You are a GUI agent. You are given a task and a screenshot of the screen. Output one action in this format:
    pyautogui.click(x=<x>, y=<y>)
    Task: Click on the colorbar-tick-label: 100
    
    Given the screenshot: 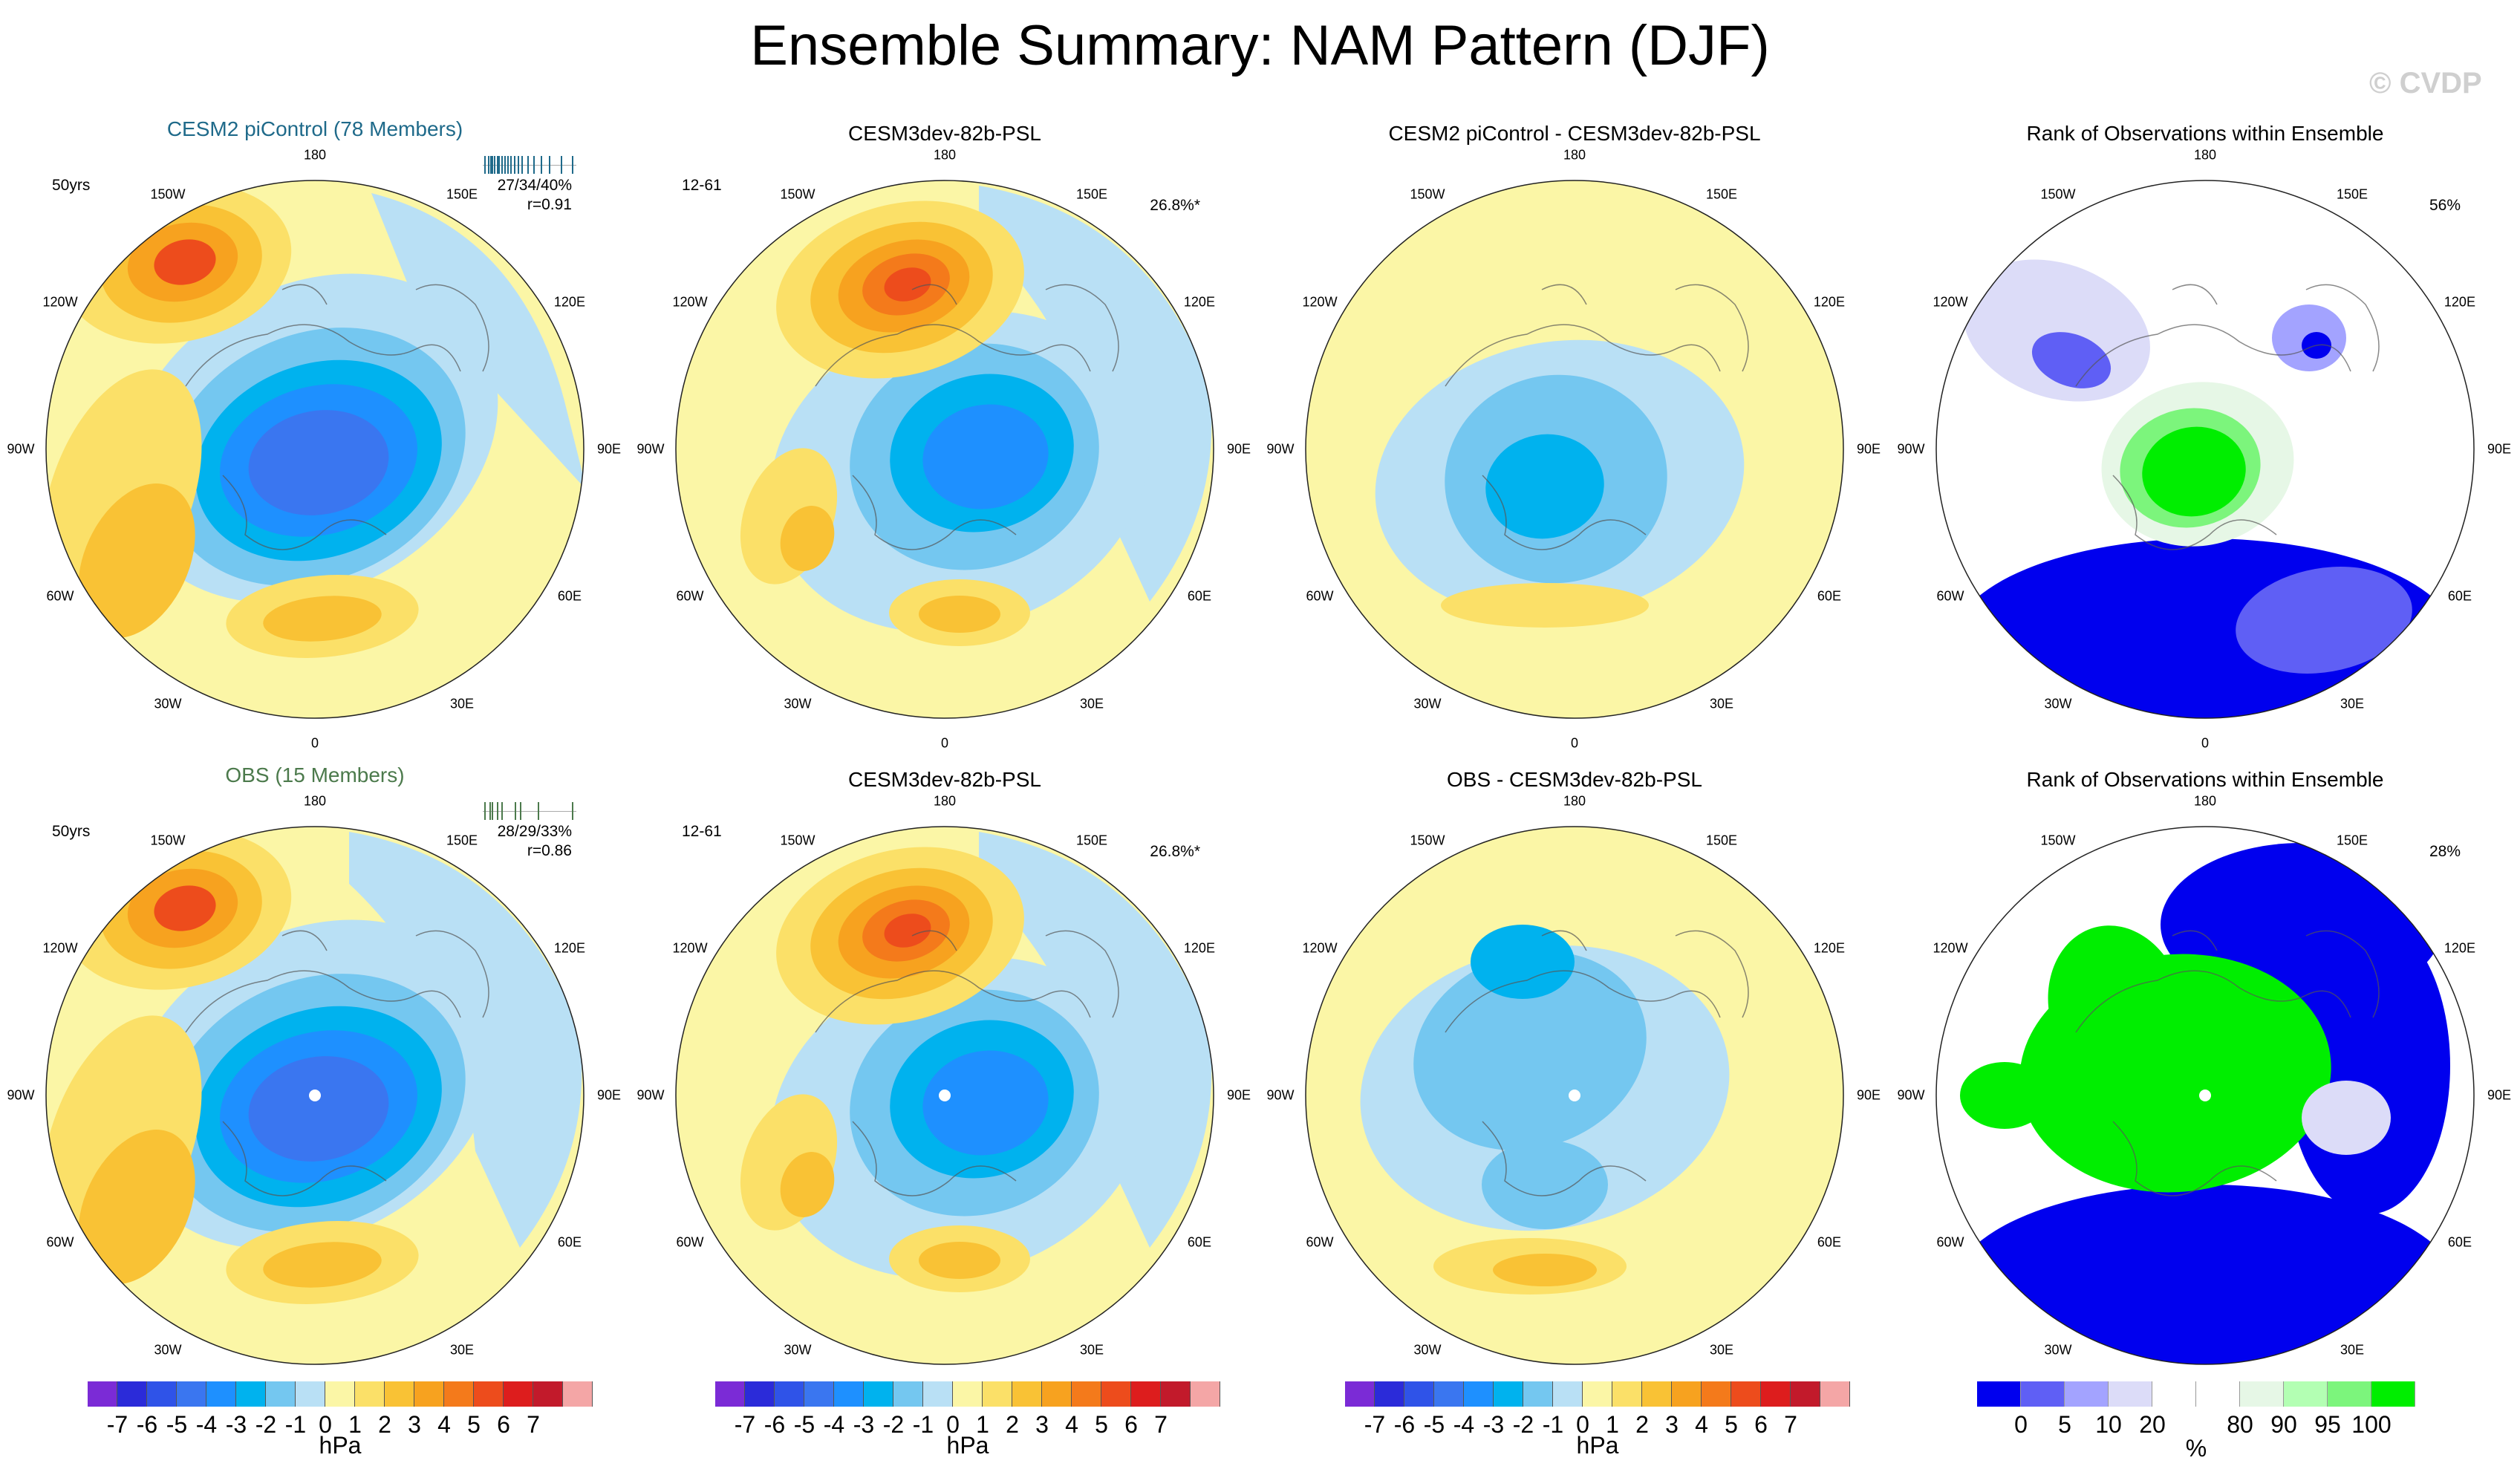 What is the action you would take?
    pyautogui.click(x=2371, y=1424)
    